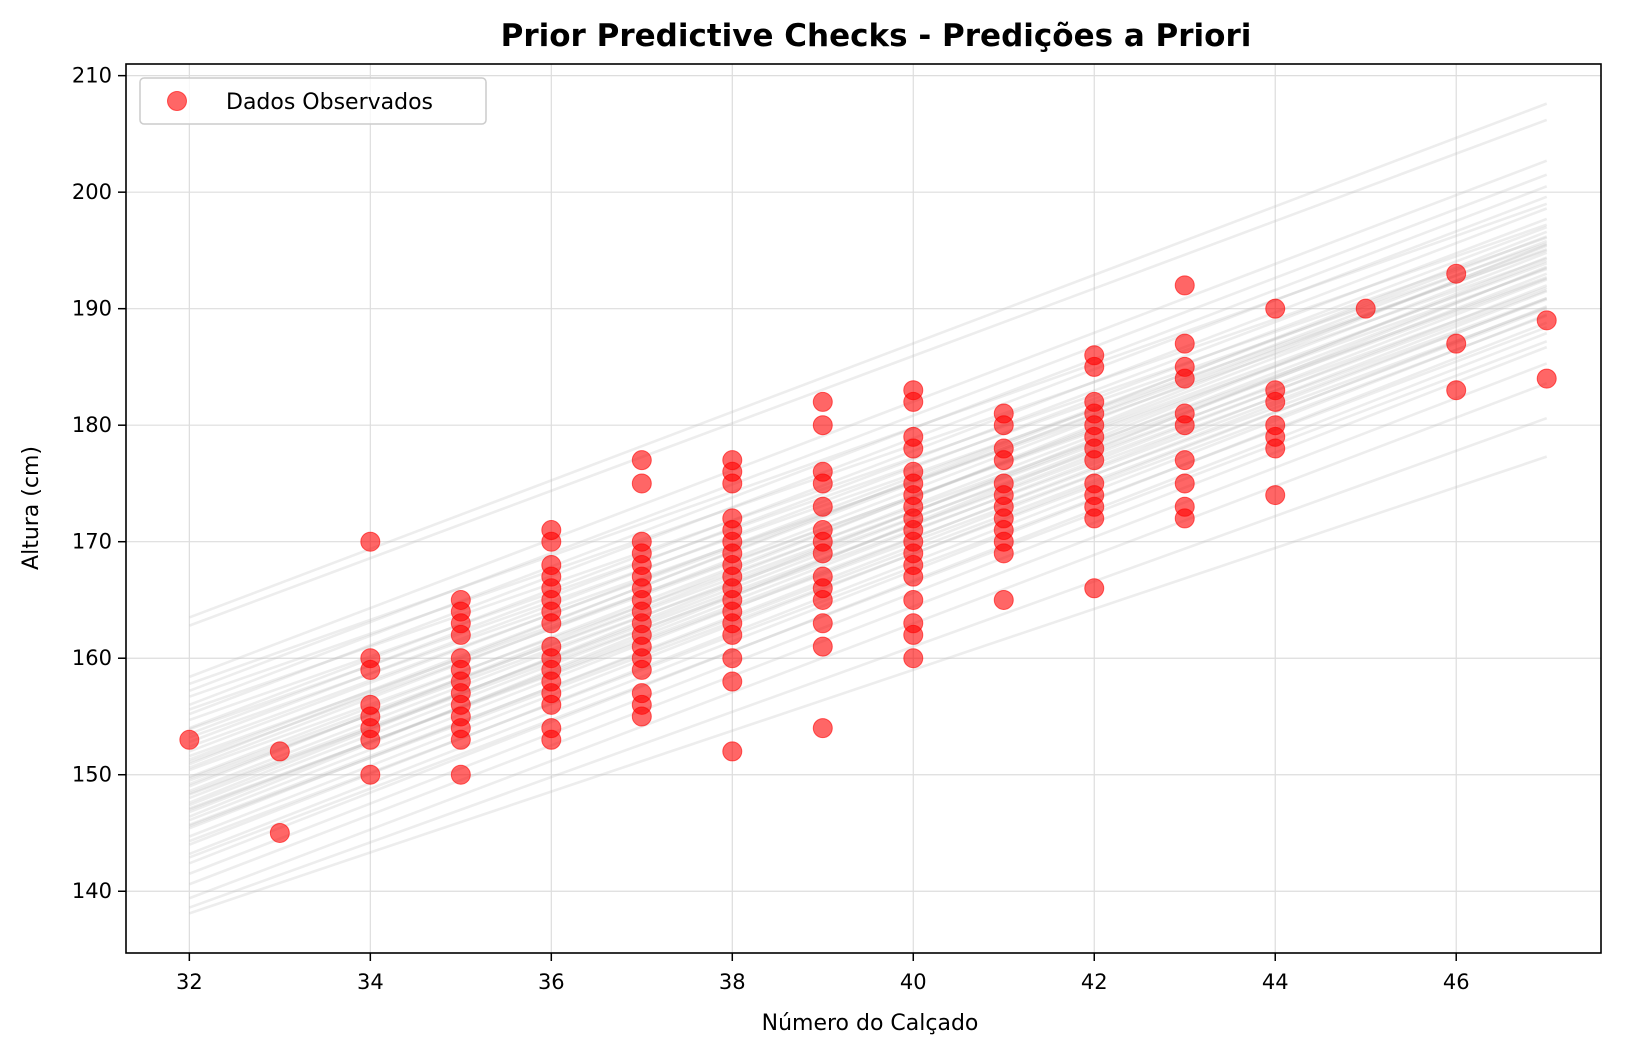  Describe the element at coordinates (92, 891) in the screenshot. I see `y-tick-label: 140` at that location.